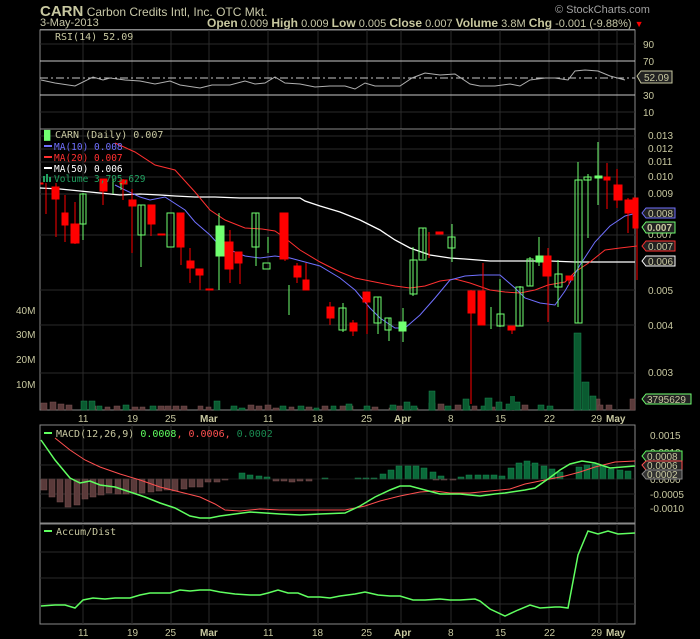  I want to click on svg-text: Mar, so click(209, 419).